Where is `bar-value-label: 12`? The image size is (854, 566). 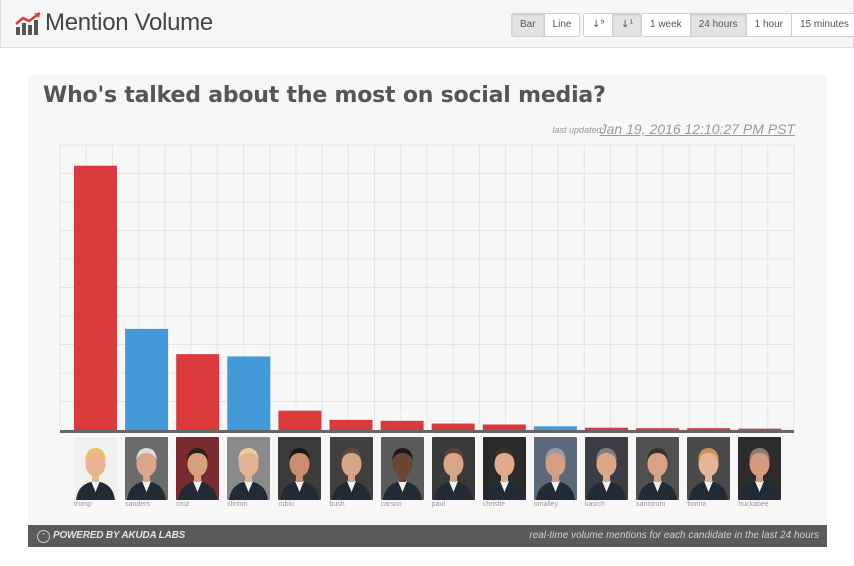 bar-value-label: 12 is located at coordinates (504, 419).